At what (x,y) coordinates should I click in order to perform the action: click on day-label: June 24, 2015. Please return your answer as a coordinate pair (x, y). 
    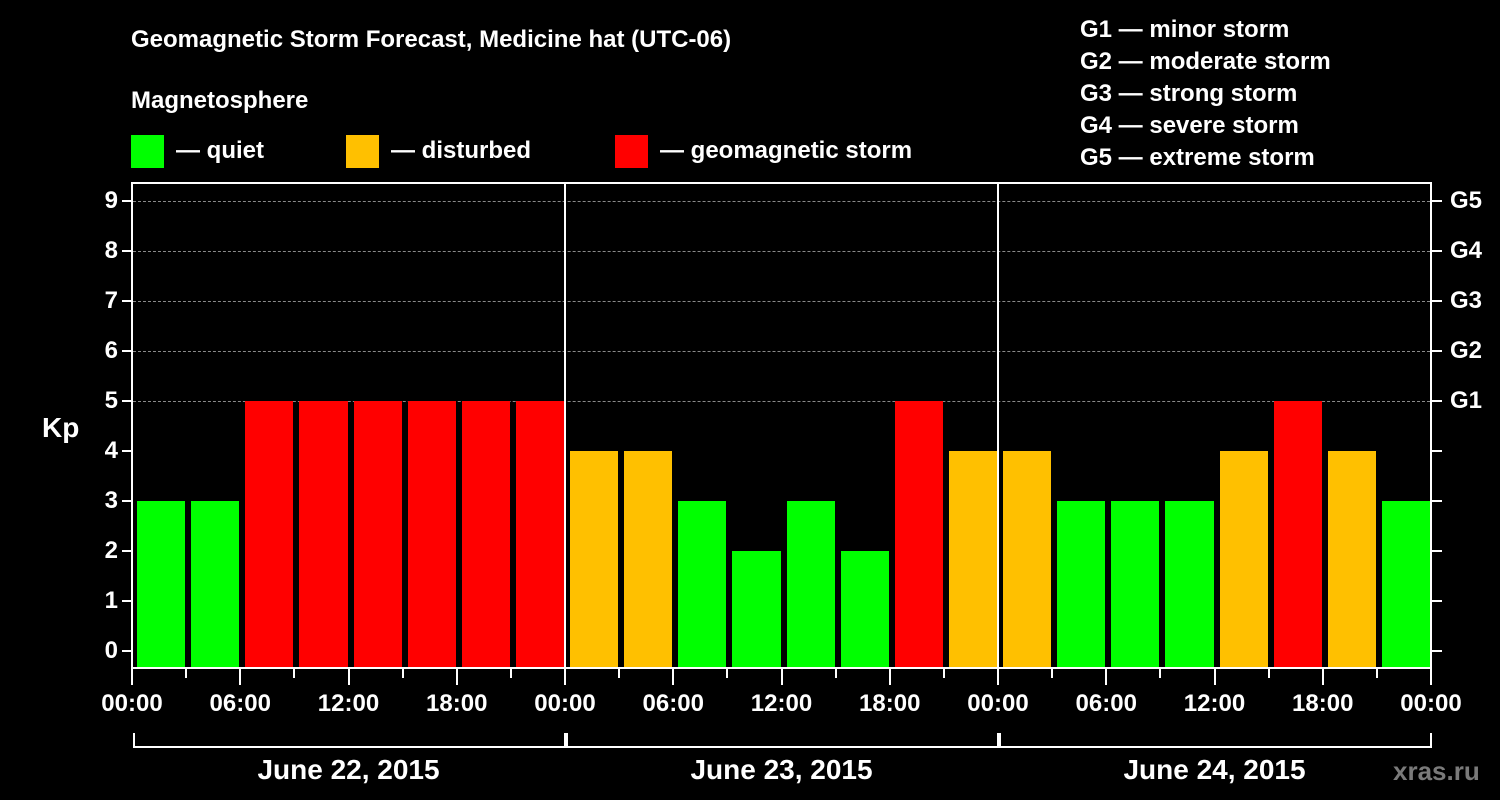
    Looking at the image, I should click on (1214, 769).